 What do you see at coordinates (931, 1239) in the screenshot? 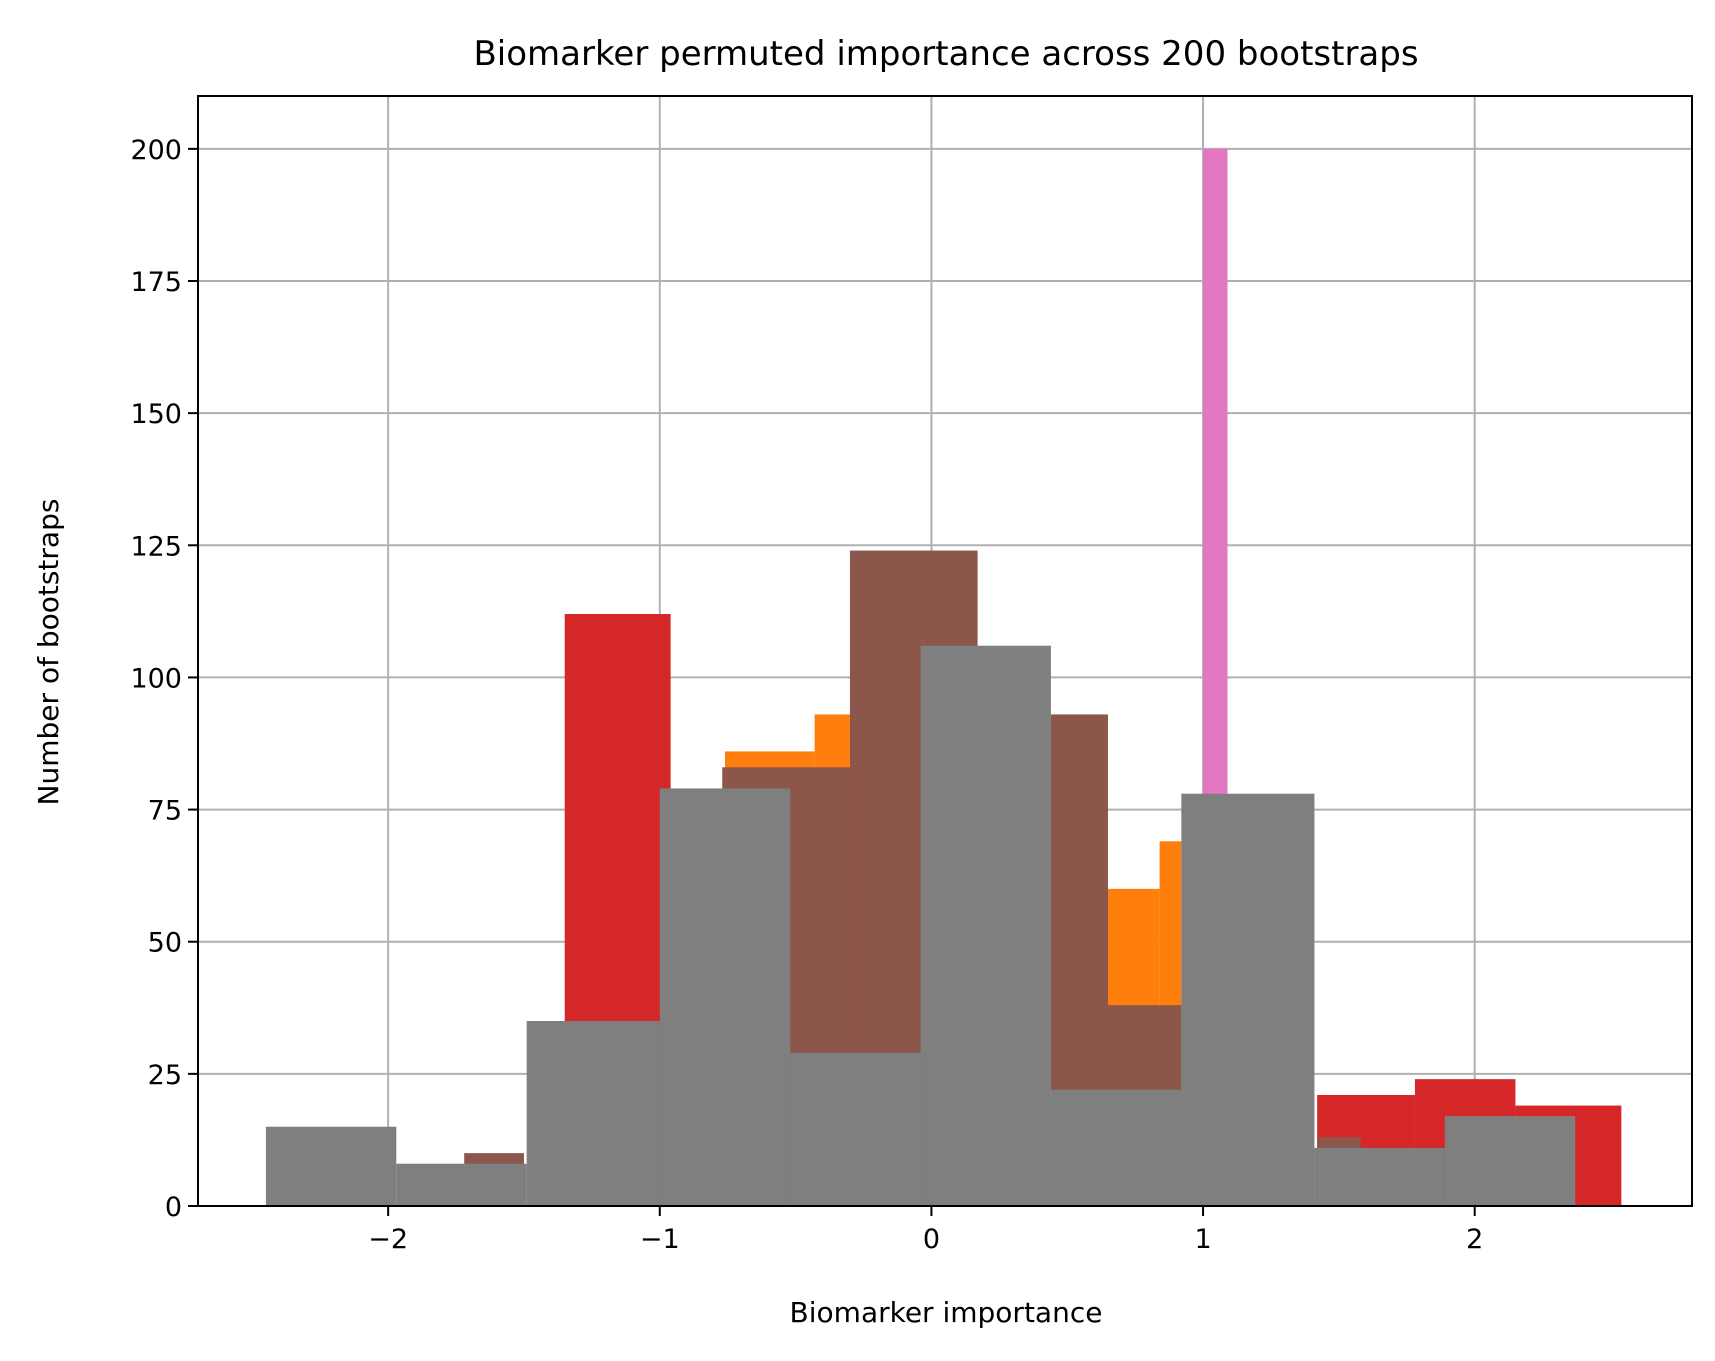
I see `x-tick-label: 0` at bounding box center [931, 1239].